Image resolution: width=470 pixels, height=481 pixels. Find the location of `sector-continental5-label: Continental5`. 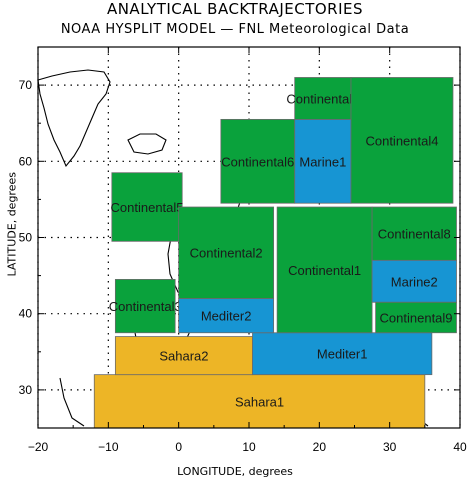

sector-continental5-label: Continental5 is located at coordinates (147, 207).